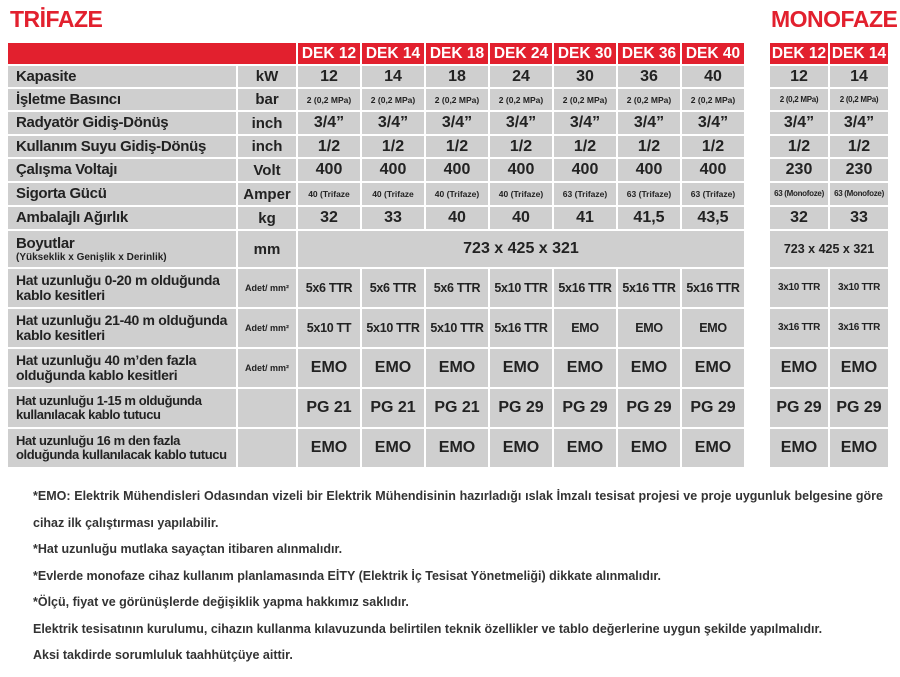 The image size is (900, 677). What do you see at coordinates (393, 76) in the screenshot?
I see `value-cell-trifaze: 14` at bounding box center [393, 76].